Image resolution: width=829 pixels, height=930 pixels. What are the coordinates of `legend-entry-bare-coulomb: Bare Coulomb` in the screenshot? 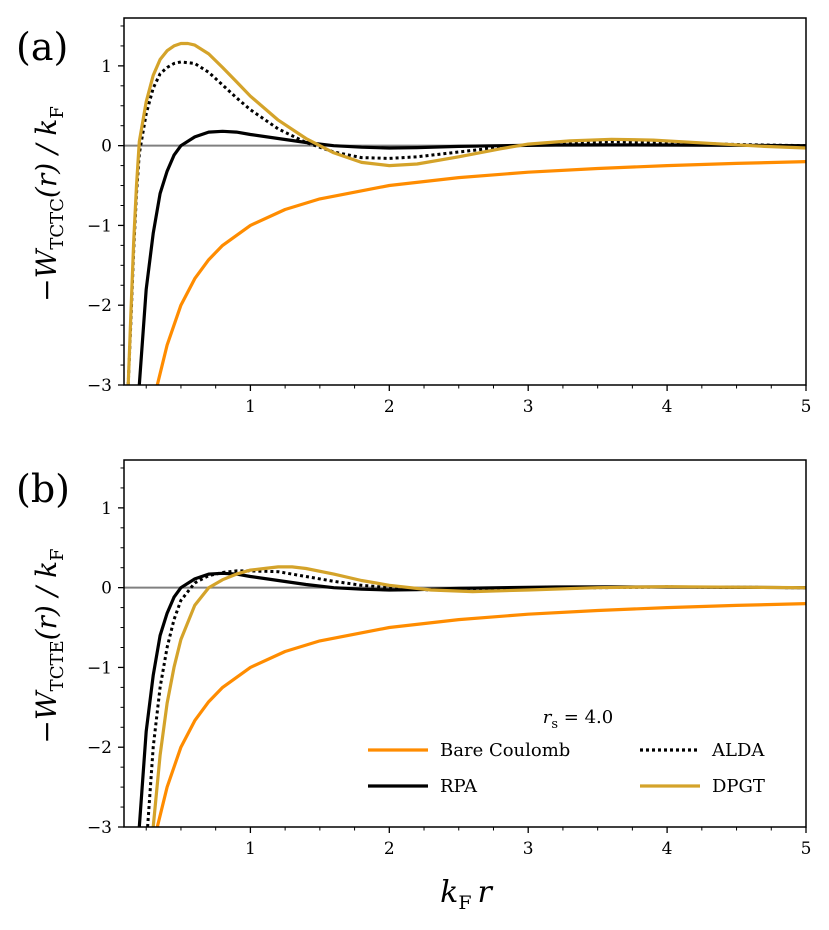 It's located at (469, 750).